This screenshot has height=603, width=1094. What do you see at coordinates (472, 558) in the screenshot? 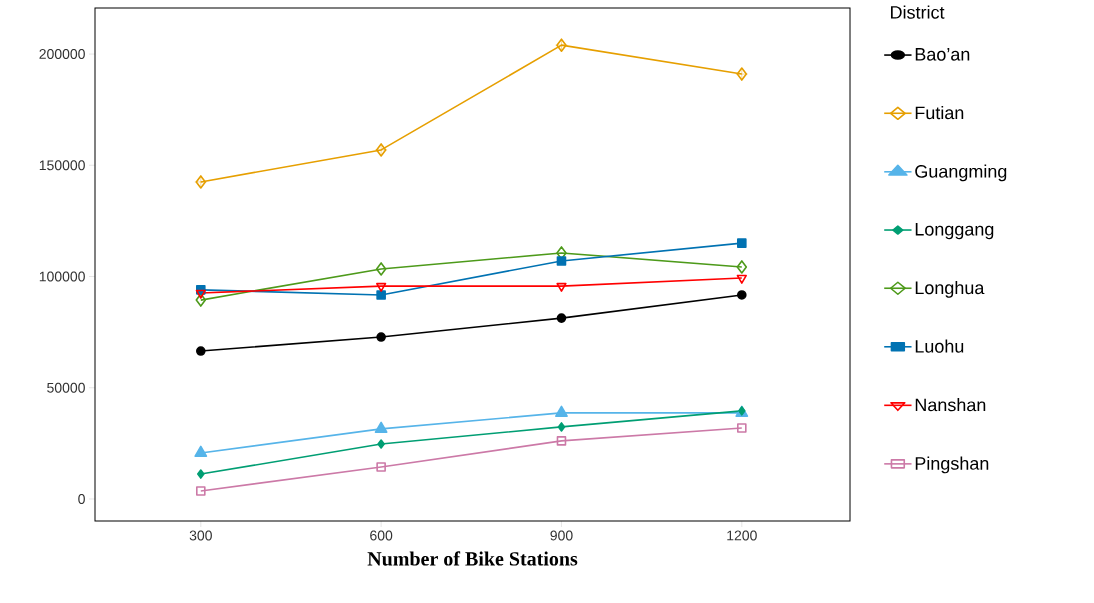
I see `x-axis-title: Number of Bike Stations` at bounding box center [472, 558].